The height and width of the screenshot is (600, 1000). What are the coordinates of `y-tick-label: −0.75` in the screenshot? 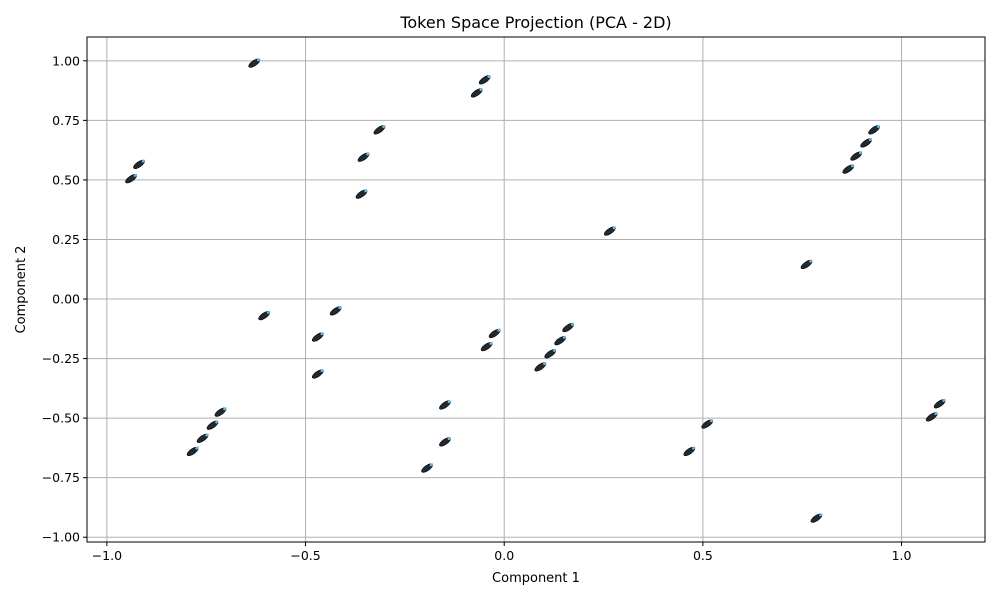 It's located at (61, 477).